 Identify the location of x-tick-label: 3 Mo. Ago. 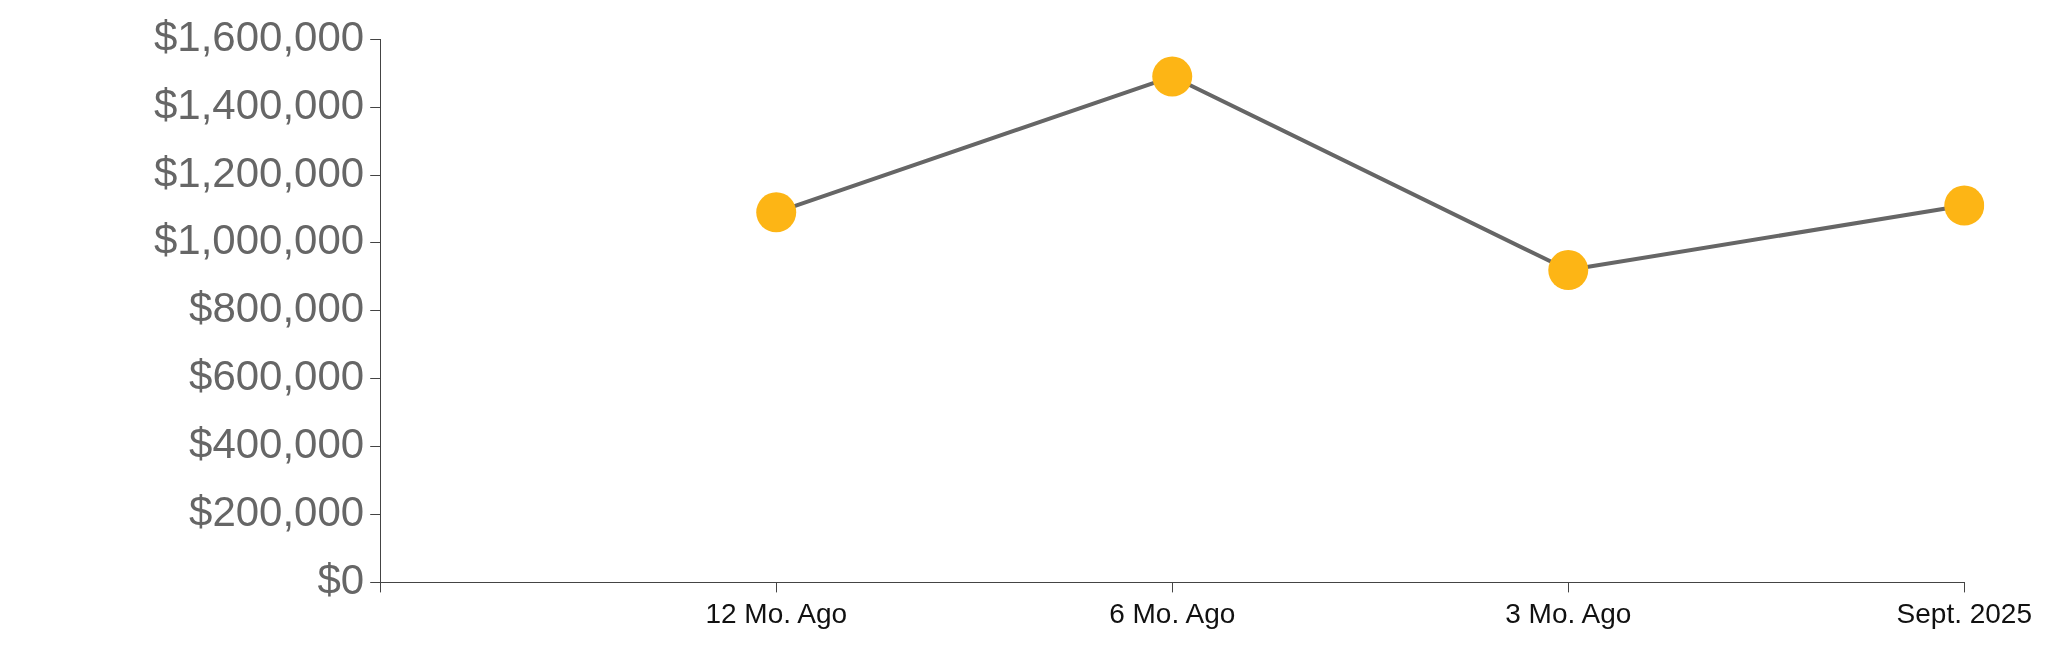
(1568, 613).